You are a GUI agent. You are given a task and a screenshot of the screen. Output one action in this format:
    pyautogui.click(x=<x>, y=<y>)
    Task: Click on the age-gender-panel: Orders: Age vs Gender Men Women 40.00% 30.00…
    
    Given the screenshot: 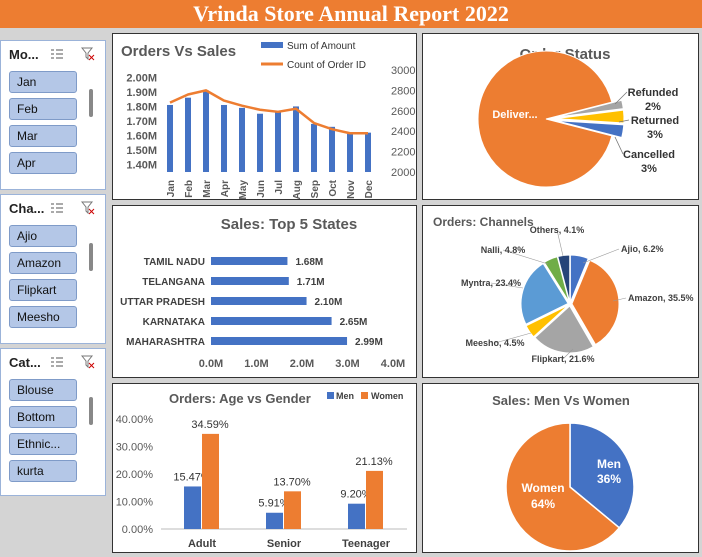 What is the action you would take?
    pyautogui.click(x=264, y=468)
    